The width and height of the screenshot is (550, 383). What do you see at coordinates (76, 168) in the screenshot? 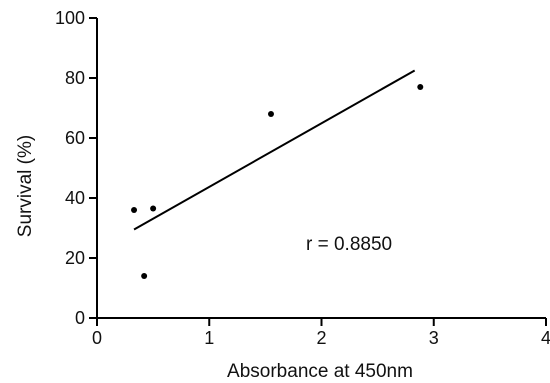
I see `y-ticks: 0 20 40 60 80 100` at bounding box center [76, 168].